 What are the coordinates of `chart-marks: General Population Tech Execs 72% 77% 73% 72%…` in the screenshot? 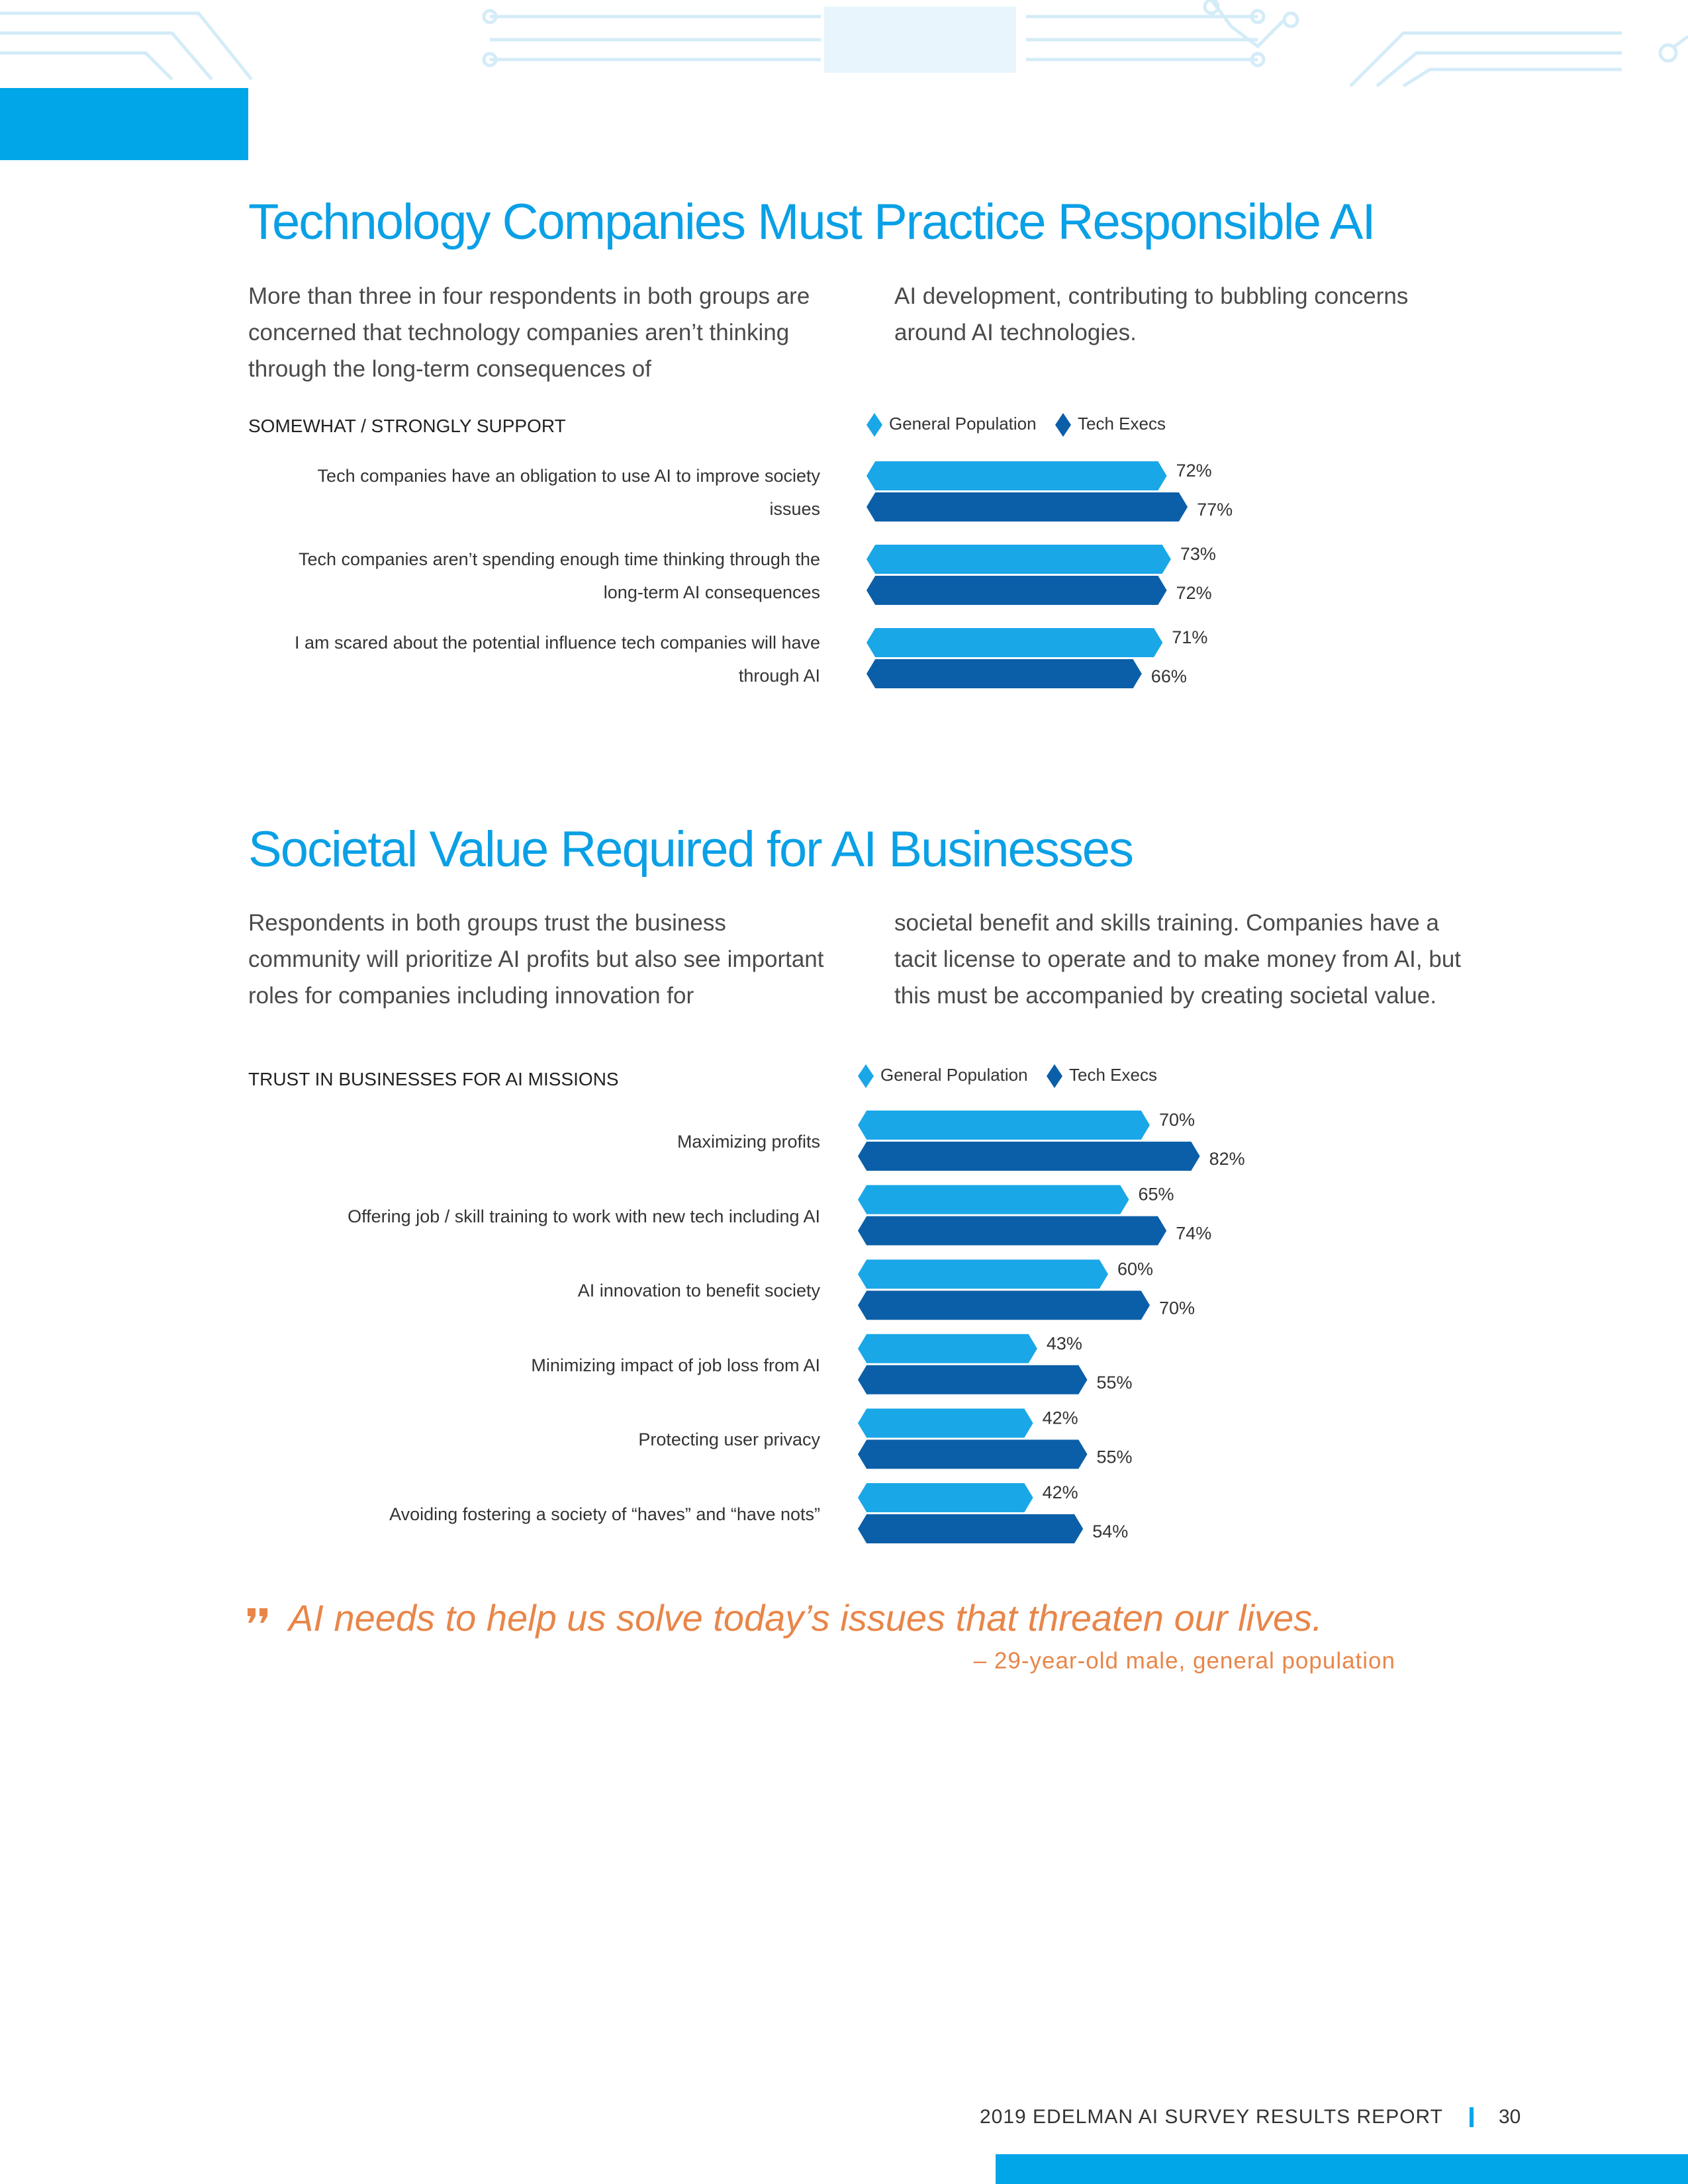 It's located at (1051, 978).